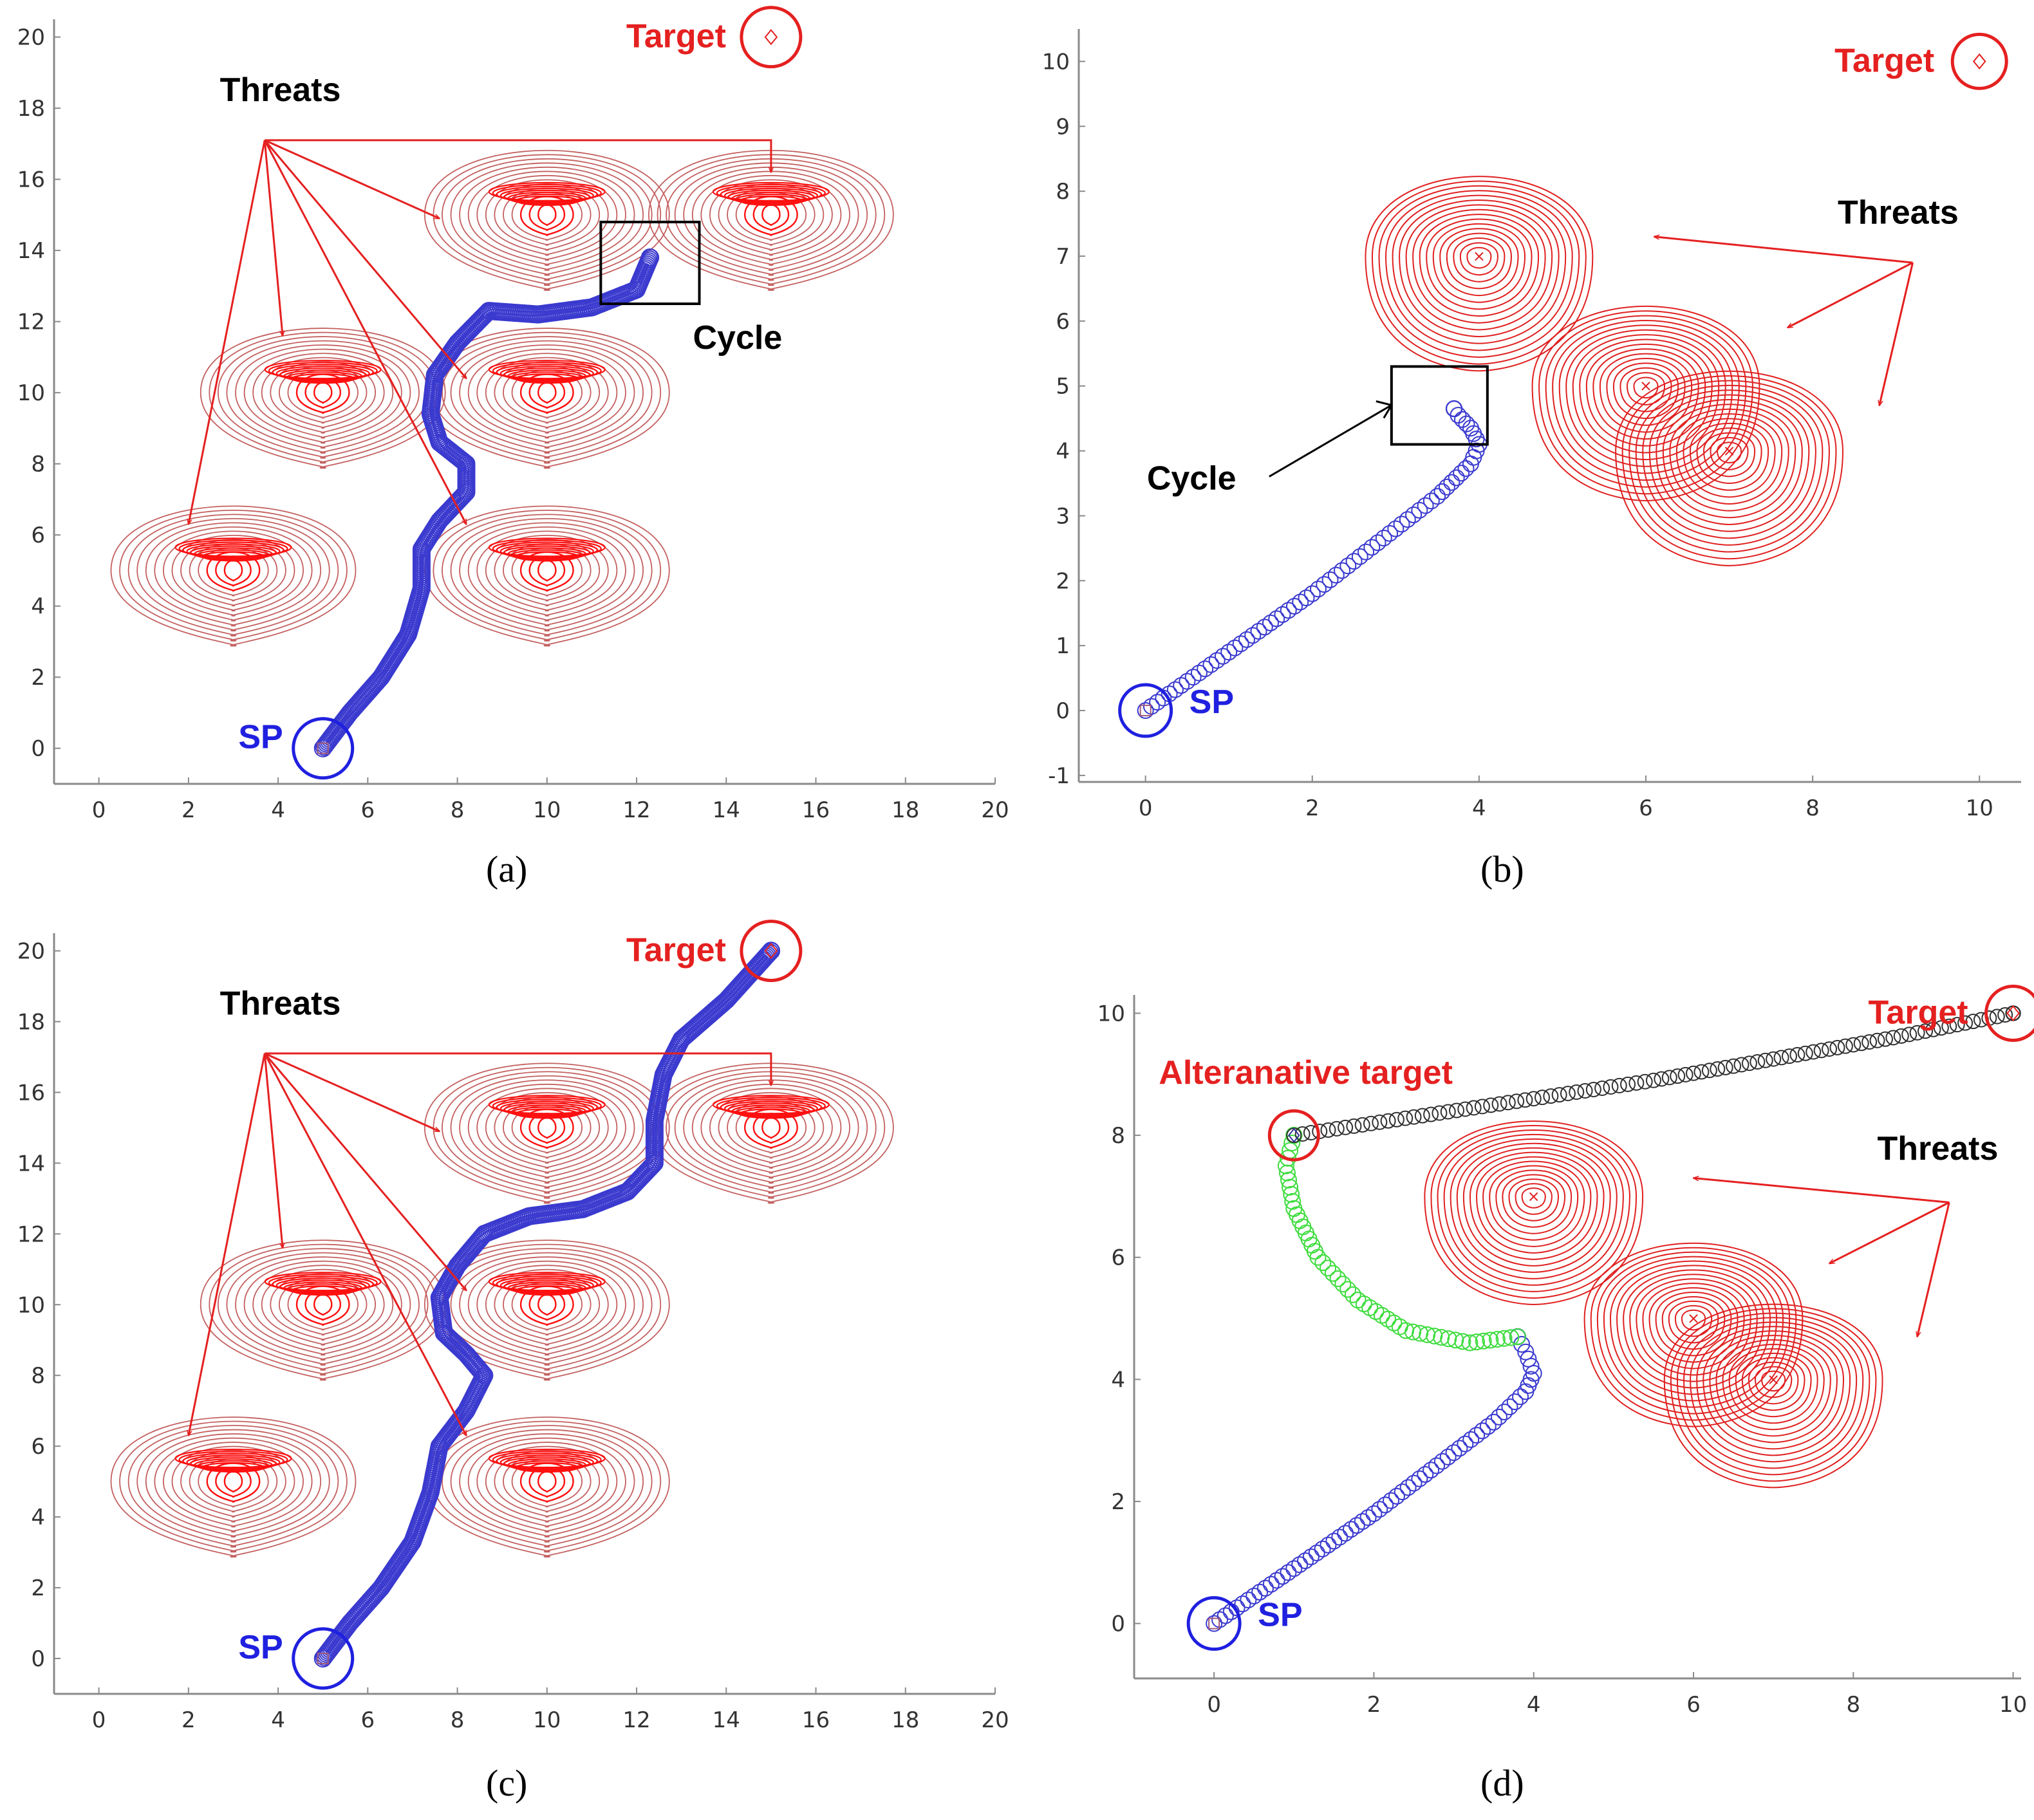  What do you see at coordinates (233, 556) in the screenshot?
I see `contour-core` at bounding box center [233, 556].